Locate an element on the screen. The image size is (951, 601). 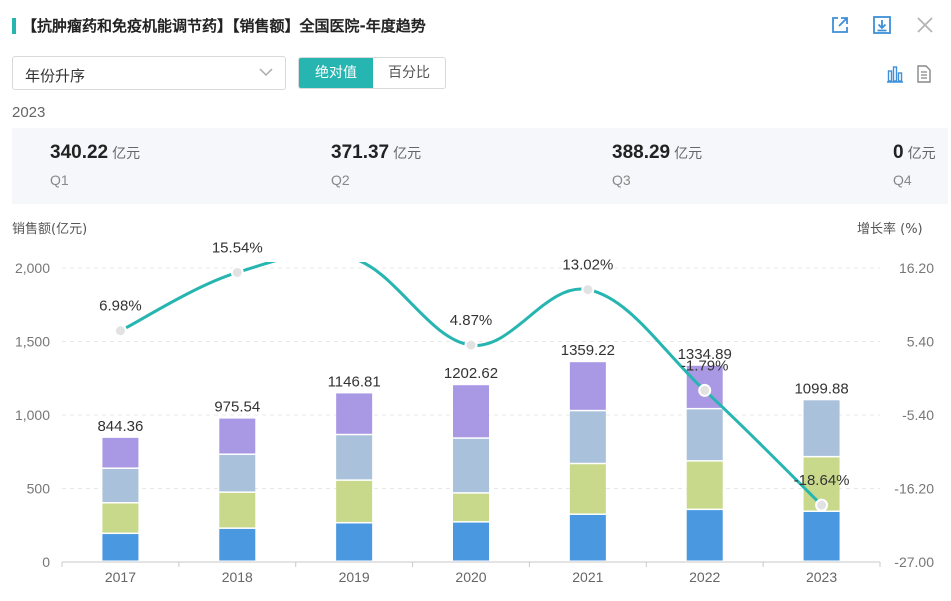
chevron-down-icon is located at coordinates (266, 72).